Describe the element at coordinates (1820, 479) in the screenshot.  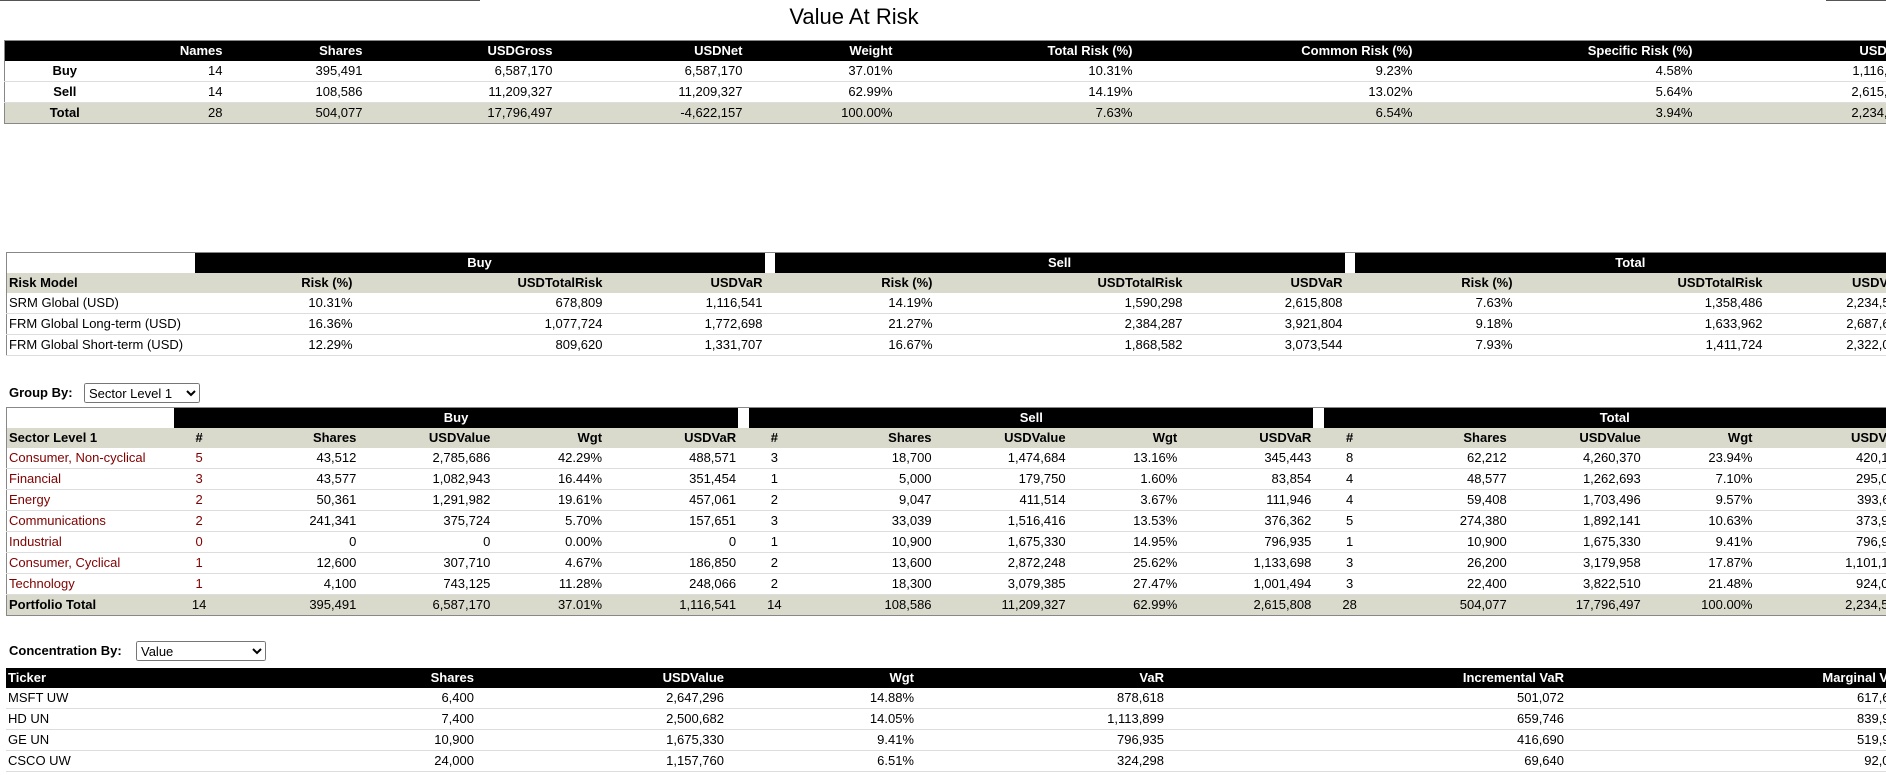
I see `sector-cell: 295,074` at that location.